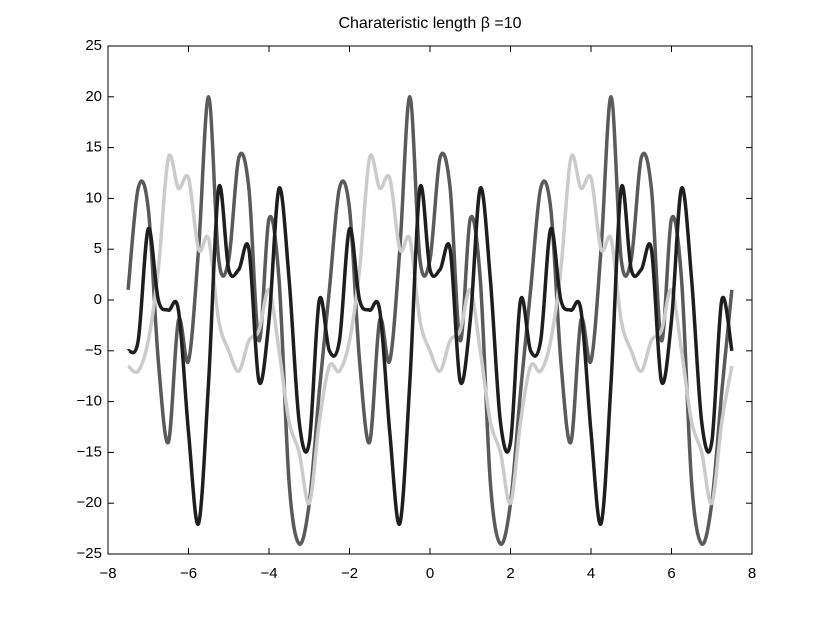 The image size is (830, 624). I want to click on x-tick-label: 6, so click(671, 573).